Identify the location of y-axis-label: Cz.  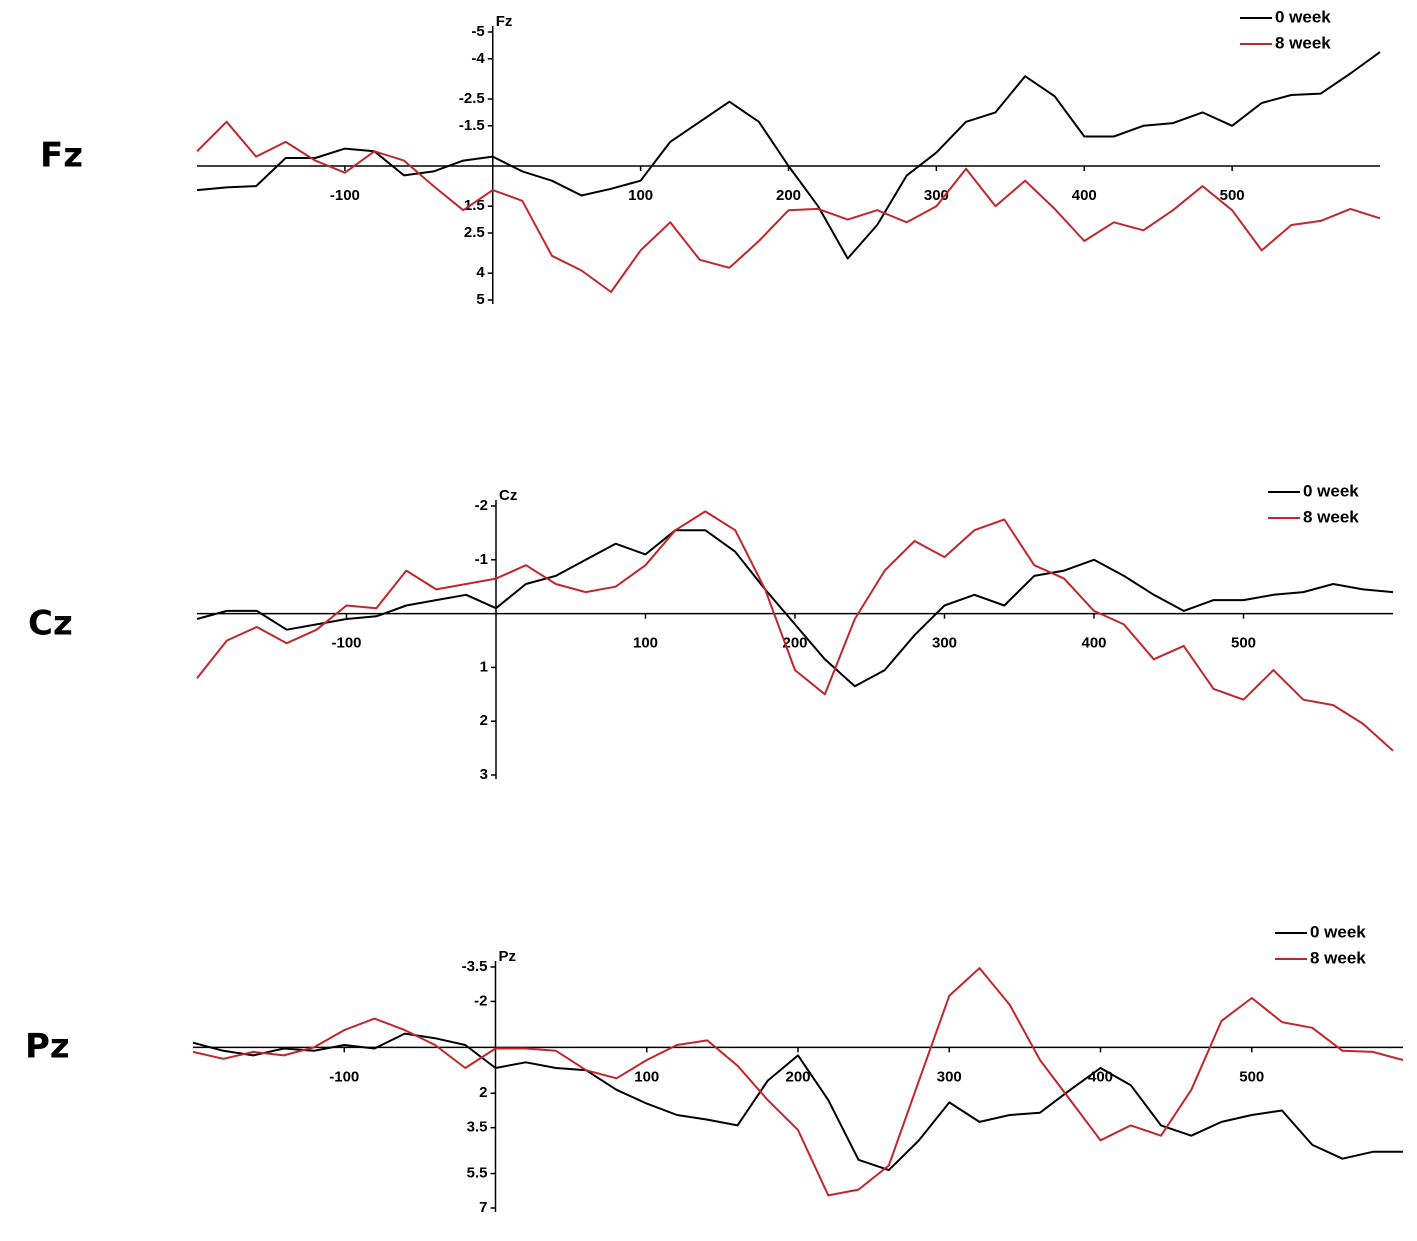
(508, 495).